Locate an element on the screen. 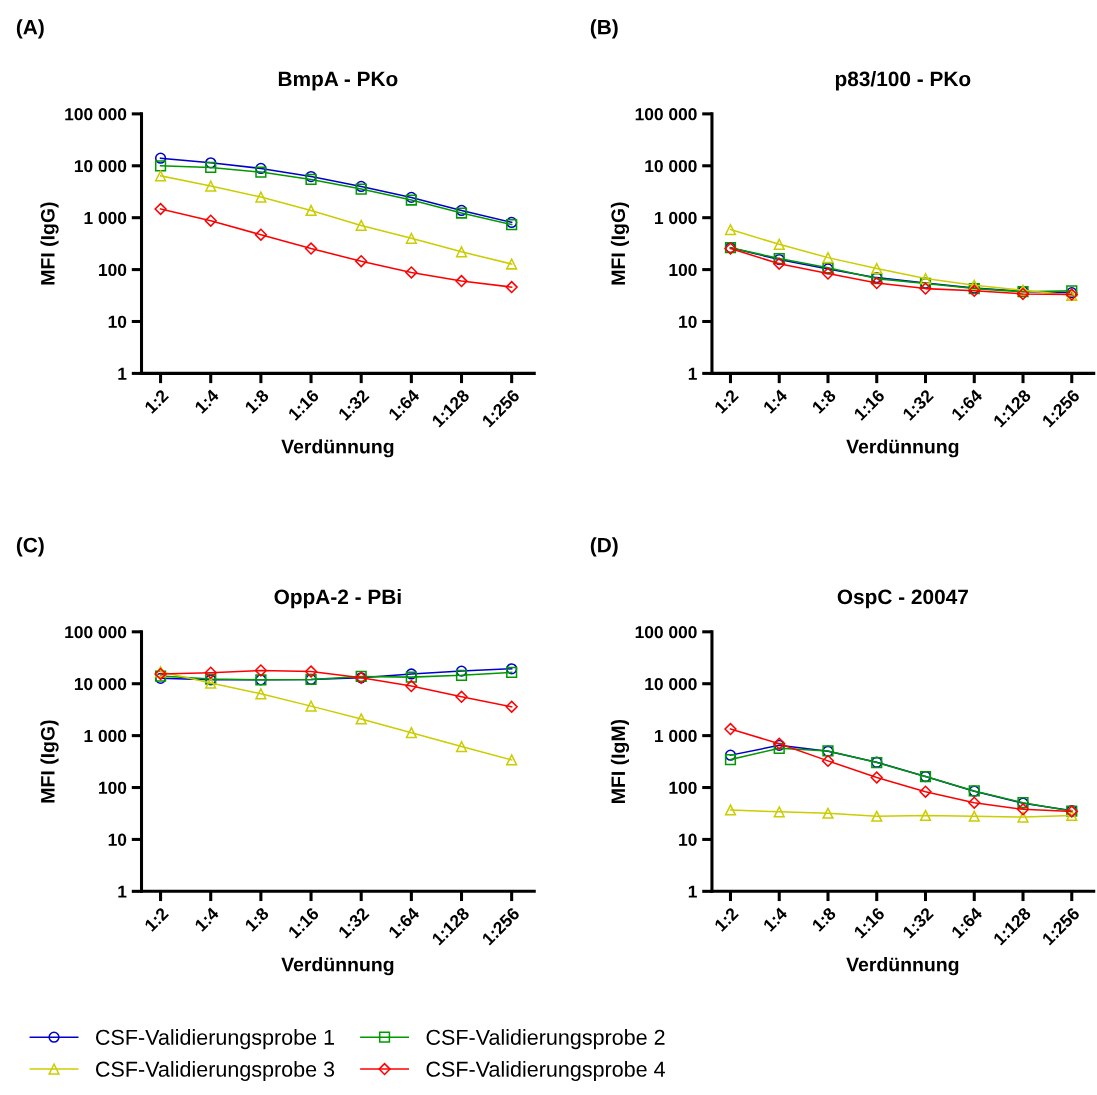 The height and width of the screenshot is (1095, 1097). legend-label: CSF-Validierungsprobe 2 is located at coordinates (545, 1039).